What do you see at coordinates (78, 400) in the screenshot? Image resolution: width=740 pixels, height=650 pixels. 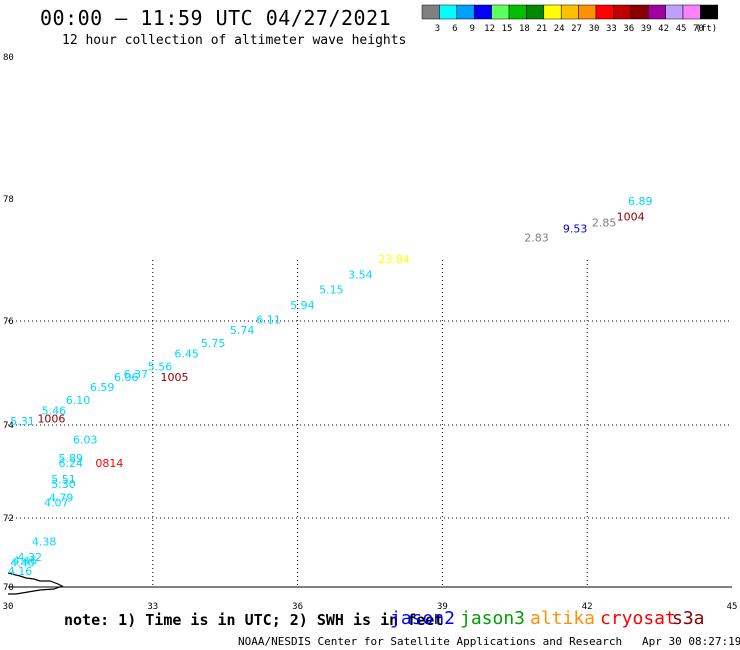 I see `wave-height-label: 6.10` at bounding box center [78, 400].